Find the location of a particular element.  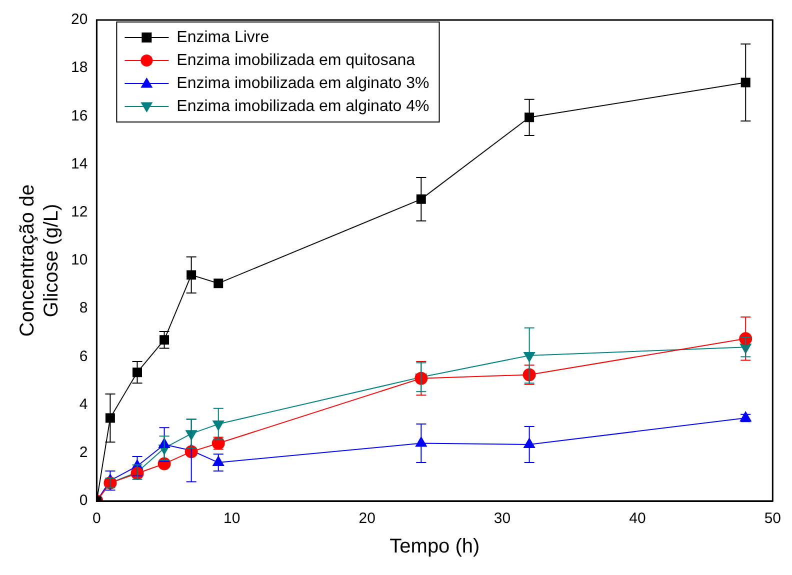

y-tick-label: 2 is located at coordinates (83, 453).